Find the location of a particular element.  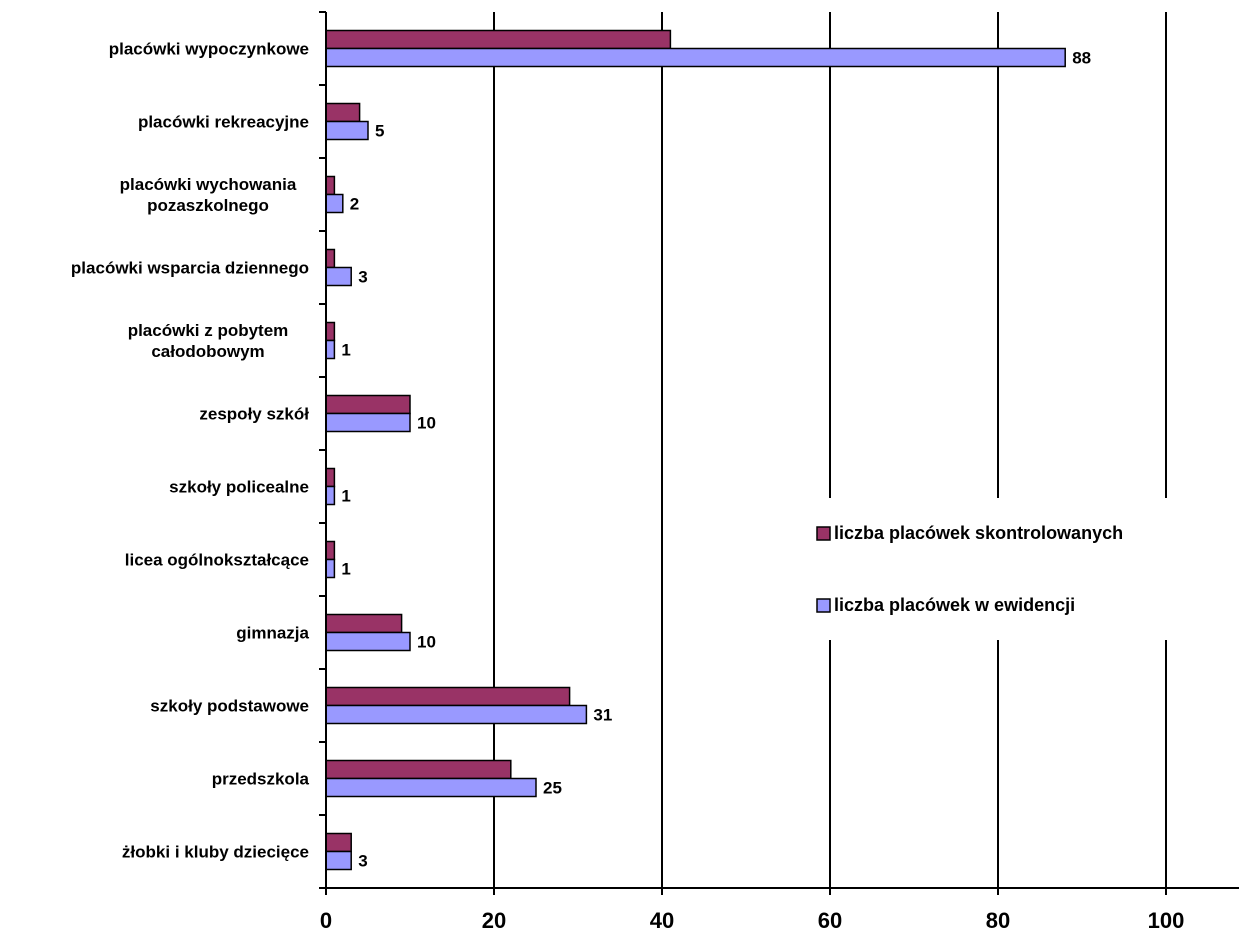

category-label-9: gimnazja is located at coordinates (272, 633).